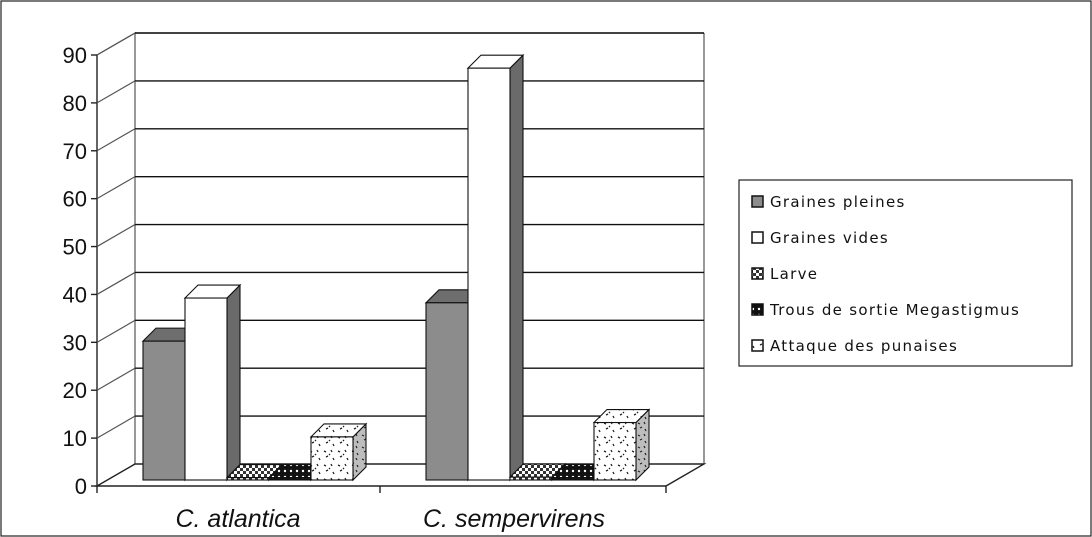 This screenshot has width=1092, height=537. I want to click on legend-entry: Graines pleines, so click(828, 202).